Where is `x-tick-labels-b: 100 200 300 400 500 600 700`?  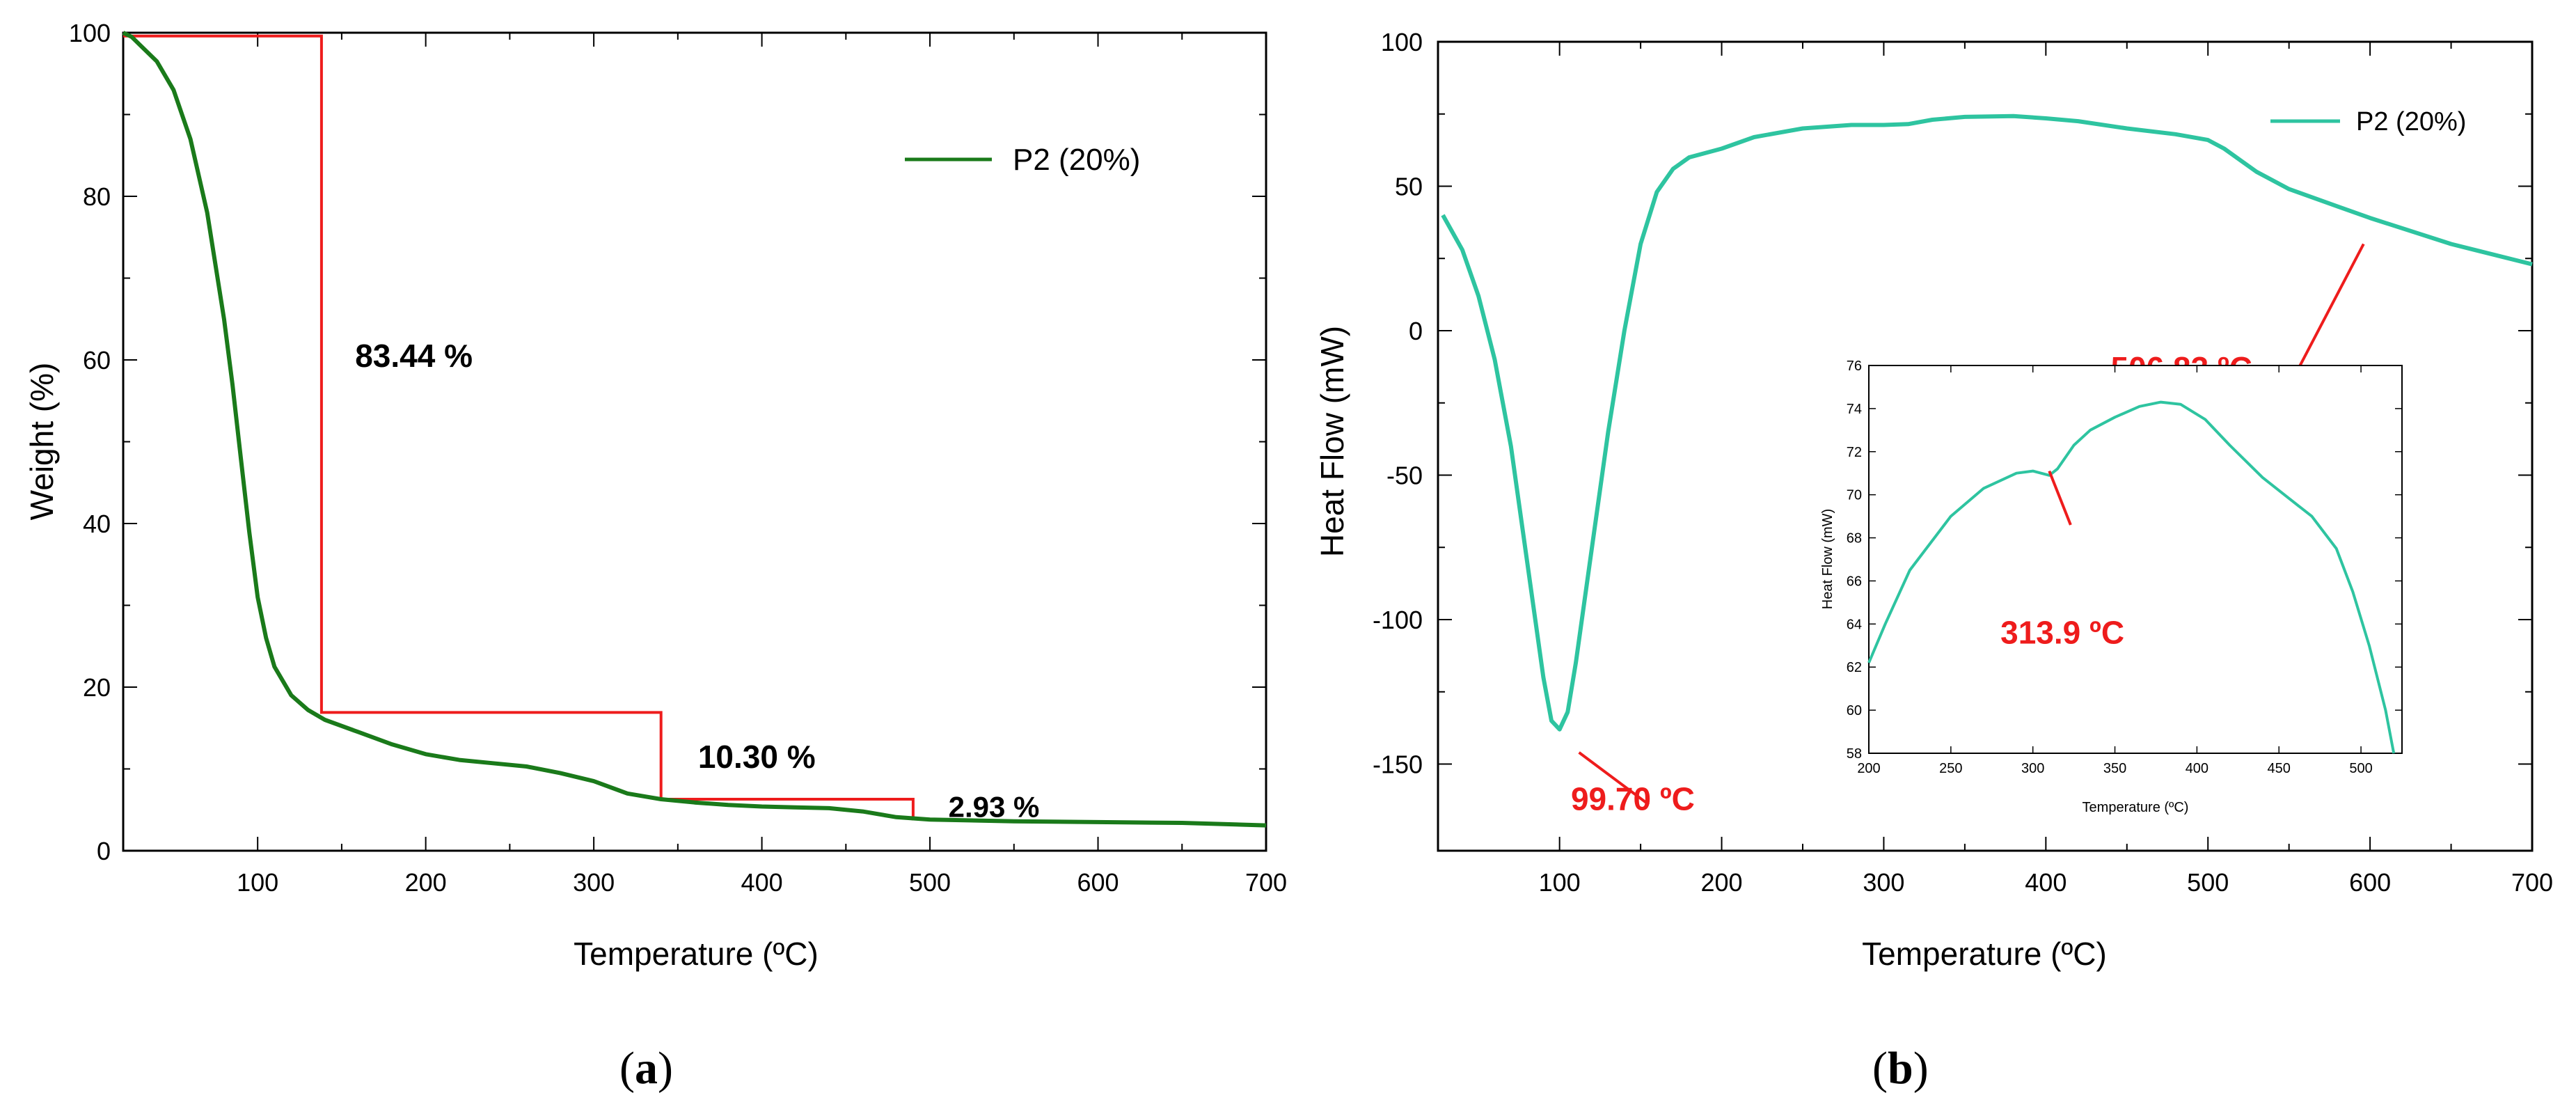 x-tick-labels-b: 100 200 300 400 500 600 700 is located at coordinates (2046, 883).